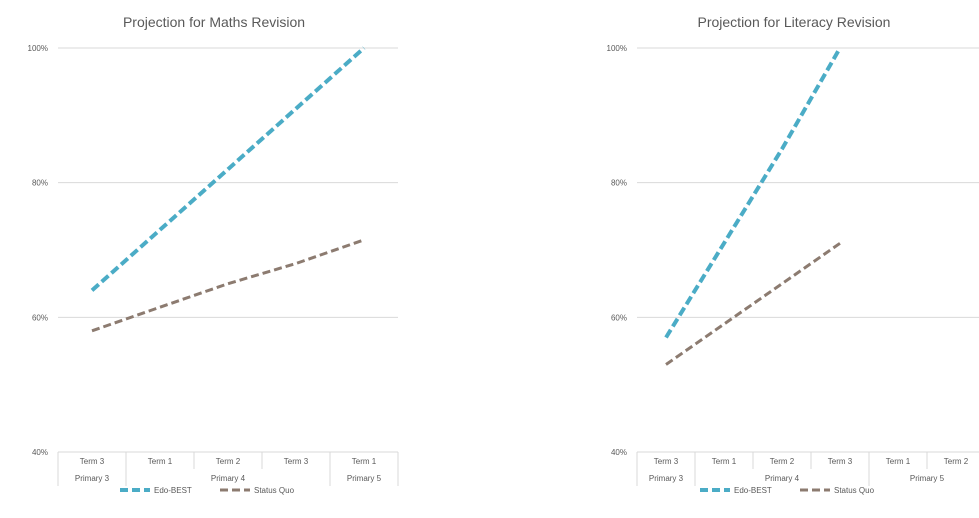 The image size is (979, 518). What do you see at coordinates (927, 478) in the screenshot?
I see `literacy-group-label: Primary 5` at bounding box center [927, 478].